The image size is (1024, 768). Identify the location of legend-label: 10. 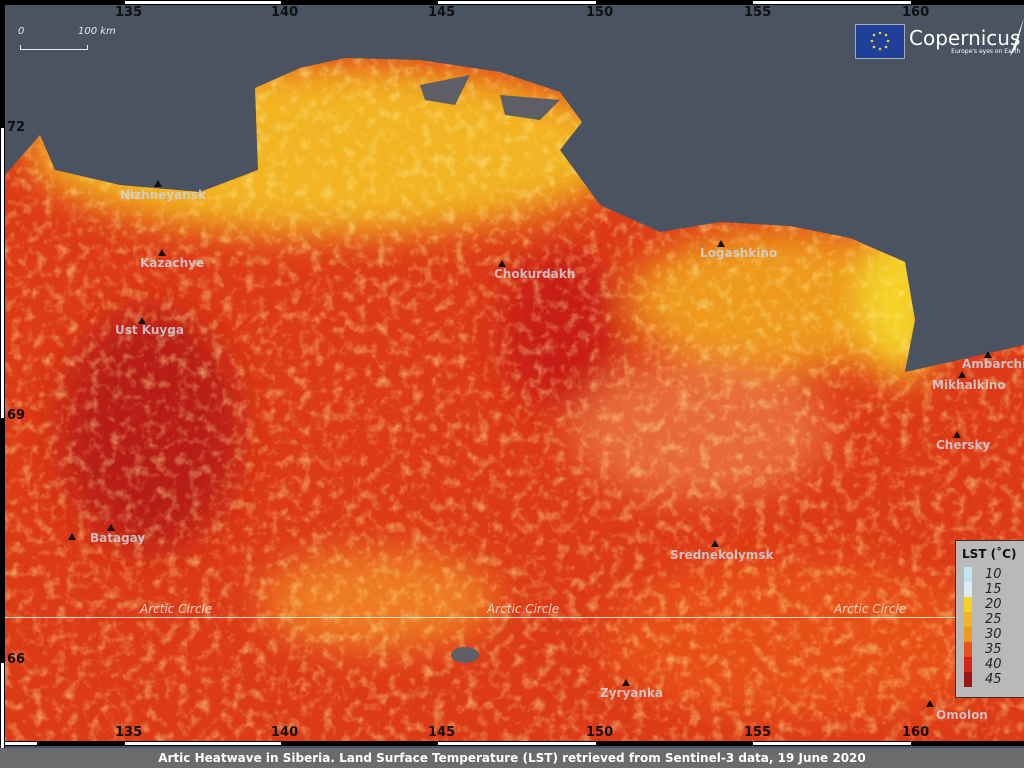
(993, 574).